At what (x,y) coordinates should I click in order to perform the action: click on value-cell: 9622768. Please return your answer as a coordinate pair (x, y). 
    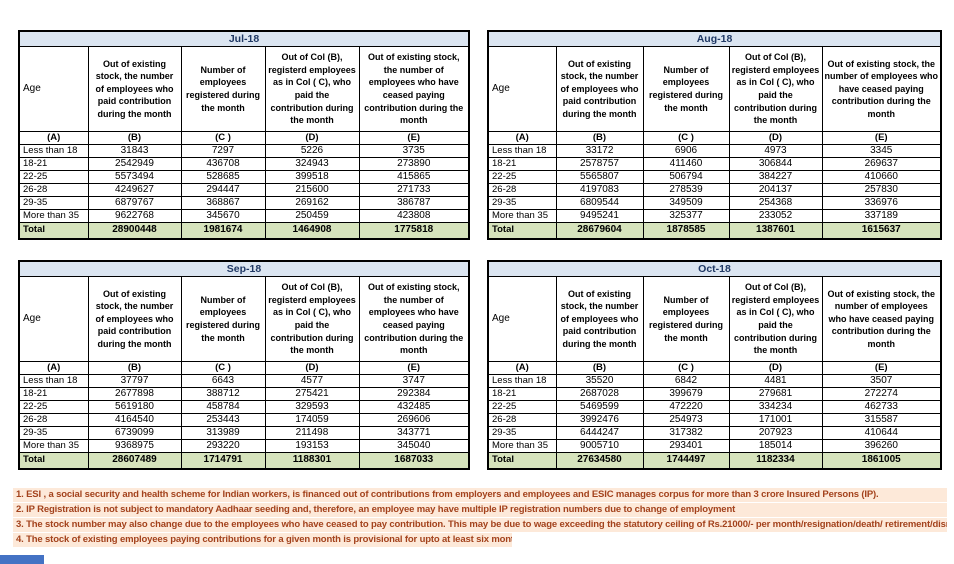
    Looking at the image, I should click on (134, 216).